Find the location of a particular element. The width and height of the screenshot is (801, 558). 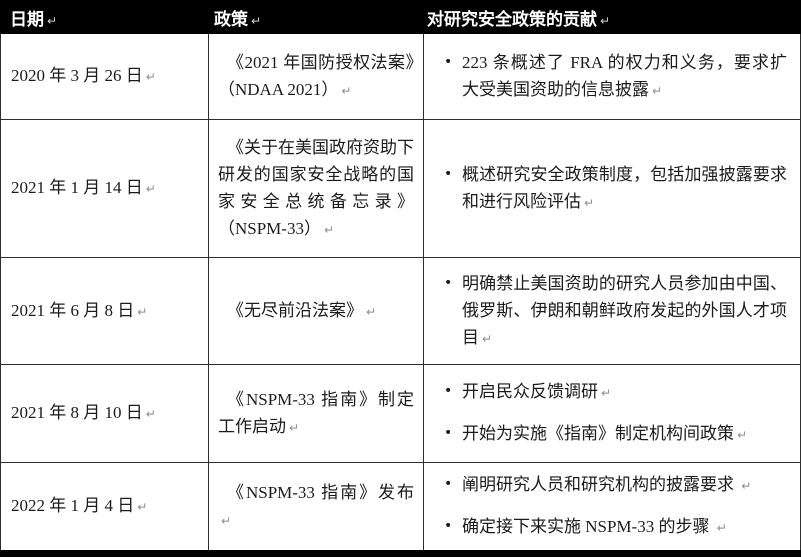

date-cell: 2021 年 8 月 10 日 ↵ is located at coordinates (104, 413).